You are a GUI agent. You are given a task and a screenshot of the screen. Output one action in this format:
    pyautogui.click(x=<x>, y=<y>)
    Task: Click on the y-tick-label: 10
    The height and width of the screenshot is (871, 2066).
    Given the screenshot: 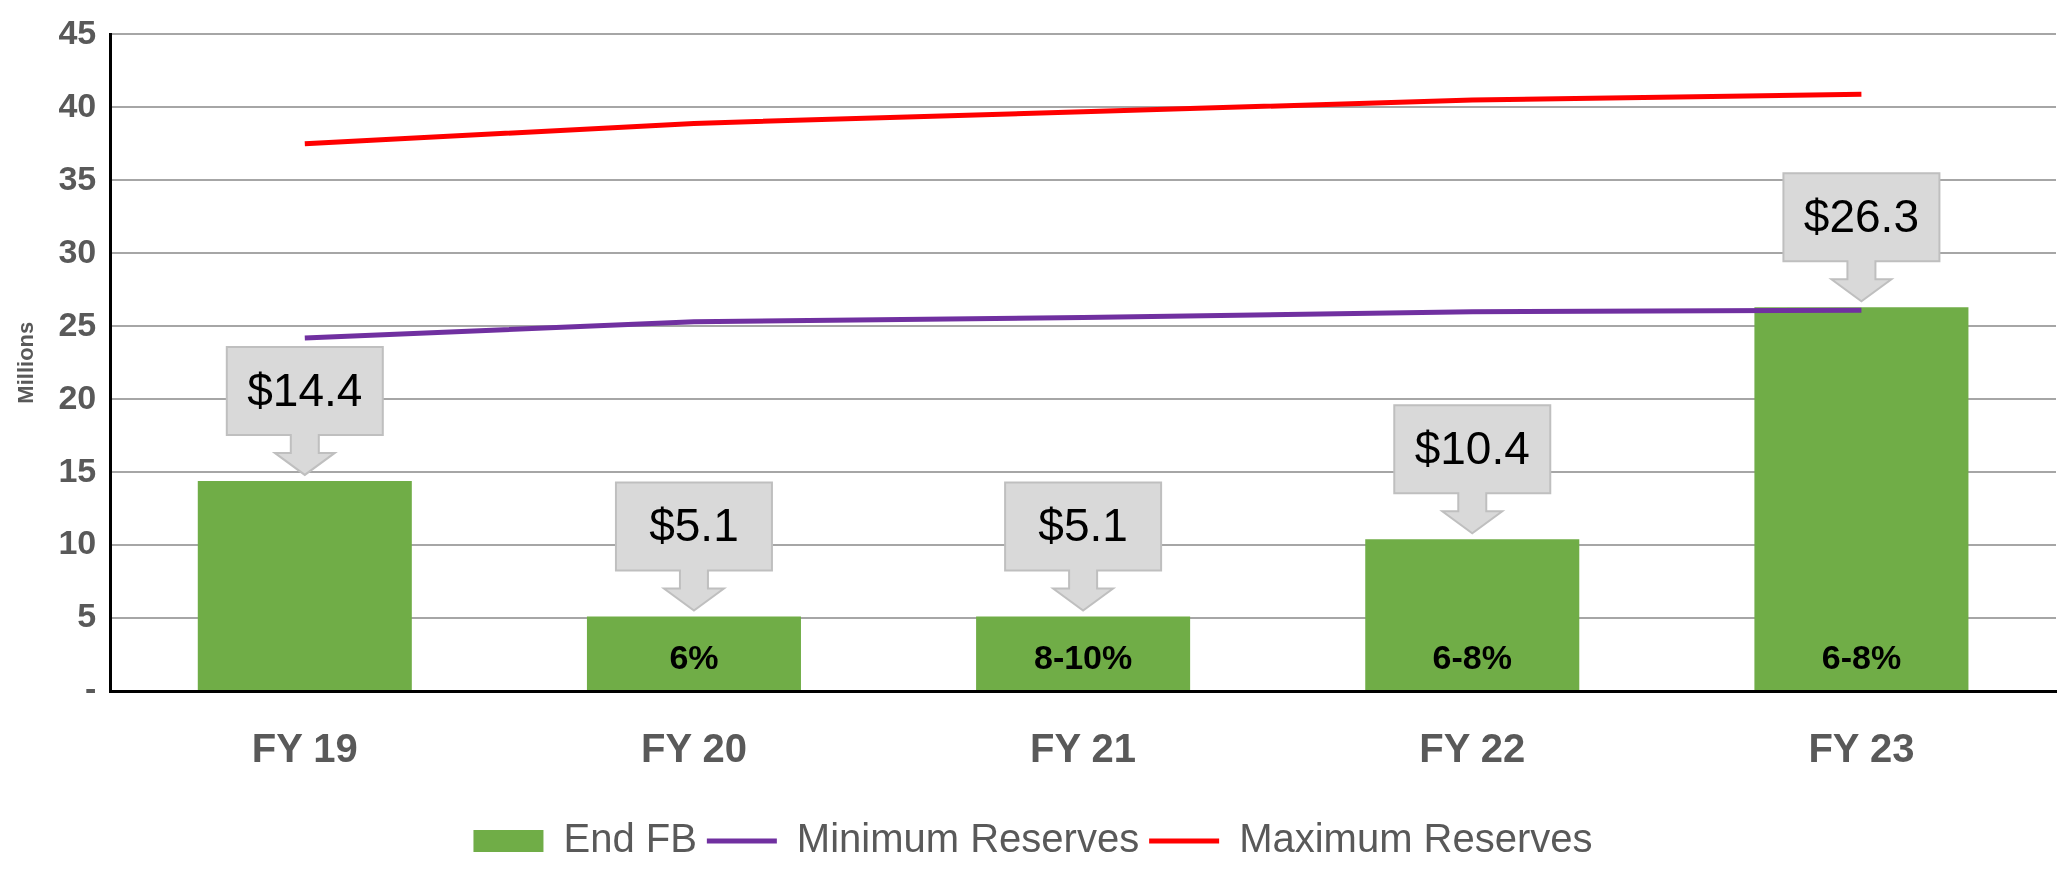 What is the action you would take?
    pyautogui.click(x=77, y=542)
    